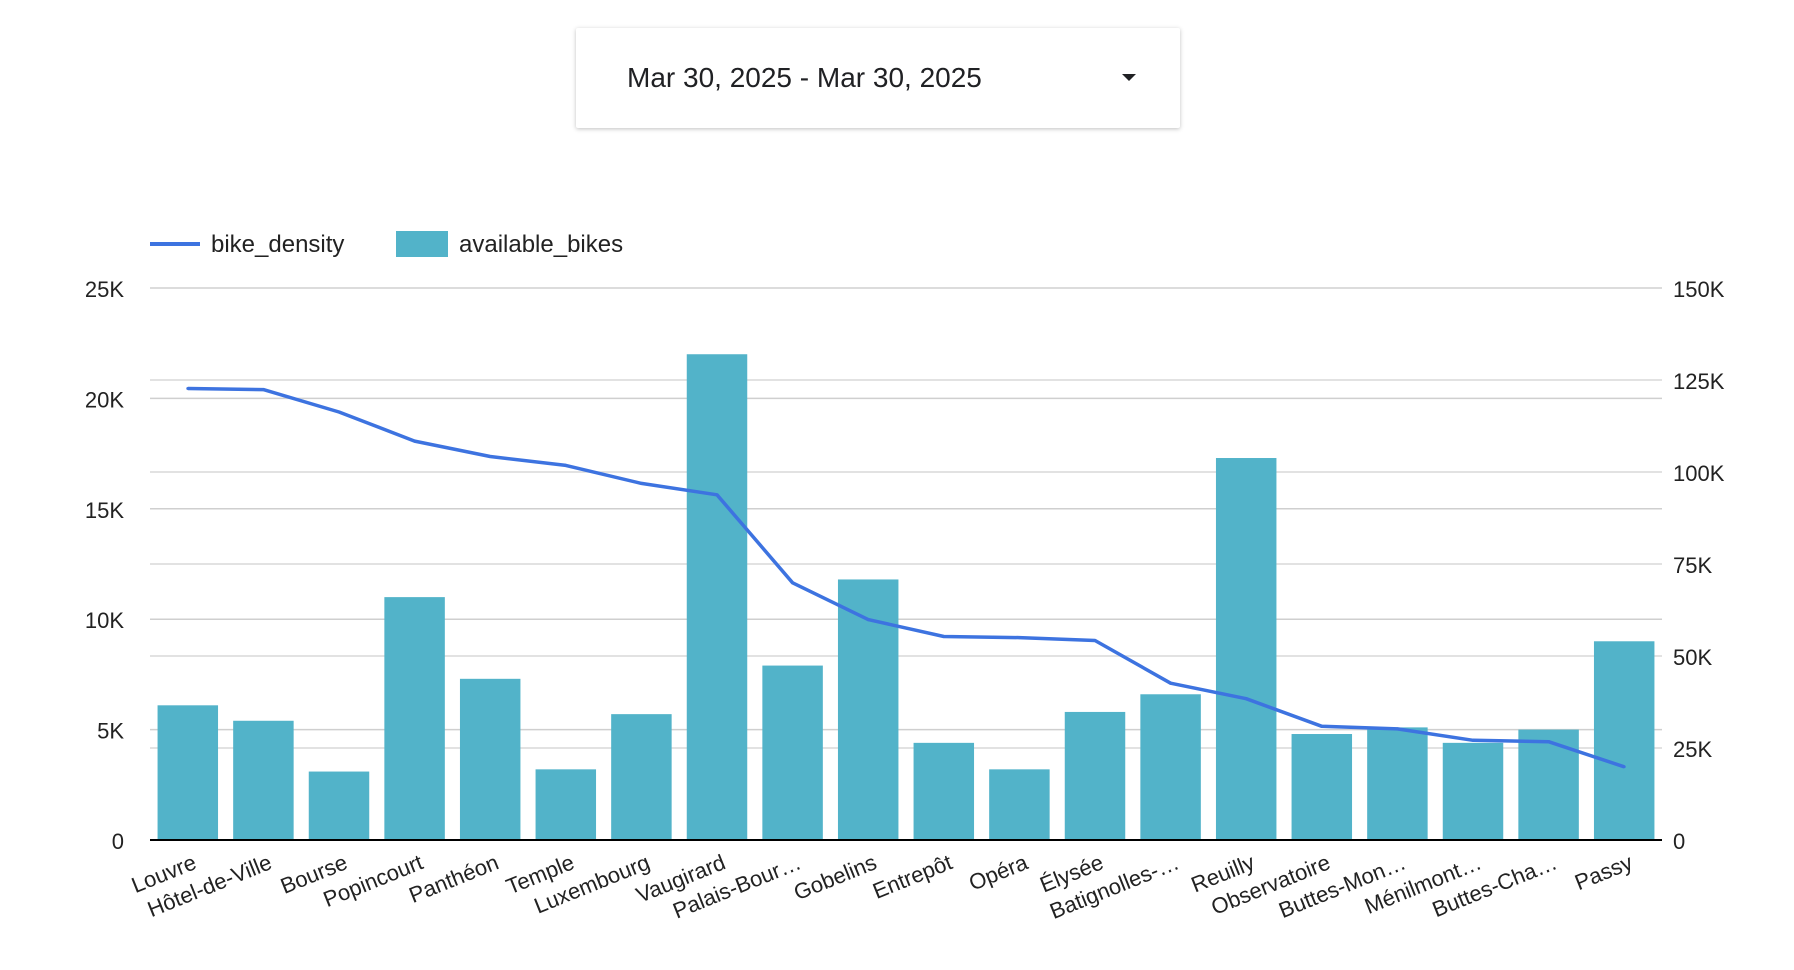 The height and width of the screenshot is (970, 1794). I want to click on y-left-tick-label: 25K, so click(104, 289).